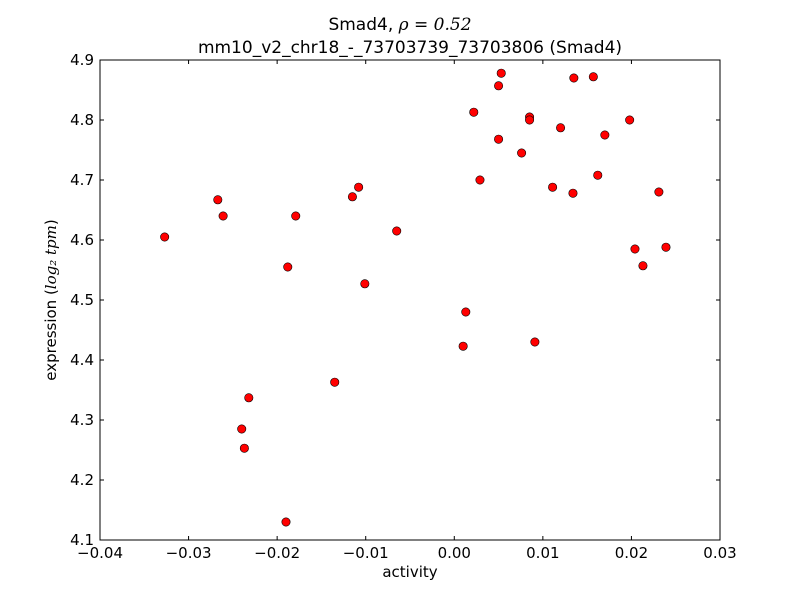 The height and width of the screenshot is (604, 800). What do you see at coordinates (277, 553) in the screenshot?
I see `x-tick-label: −0.02` at bounding box center [277, 553].